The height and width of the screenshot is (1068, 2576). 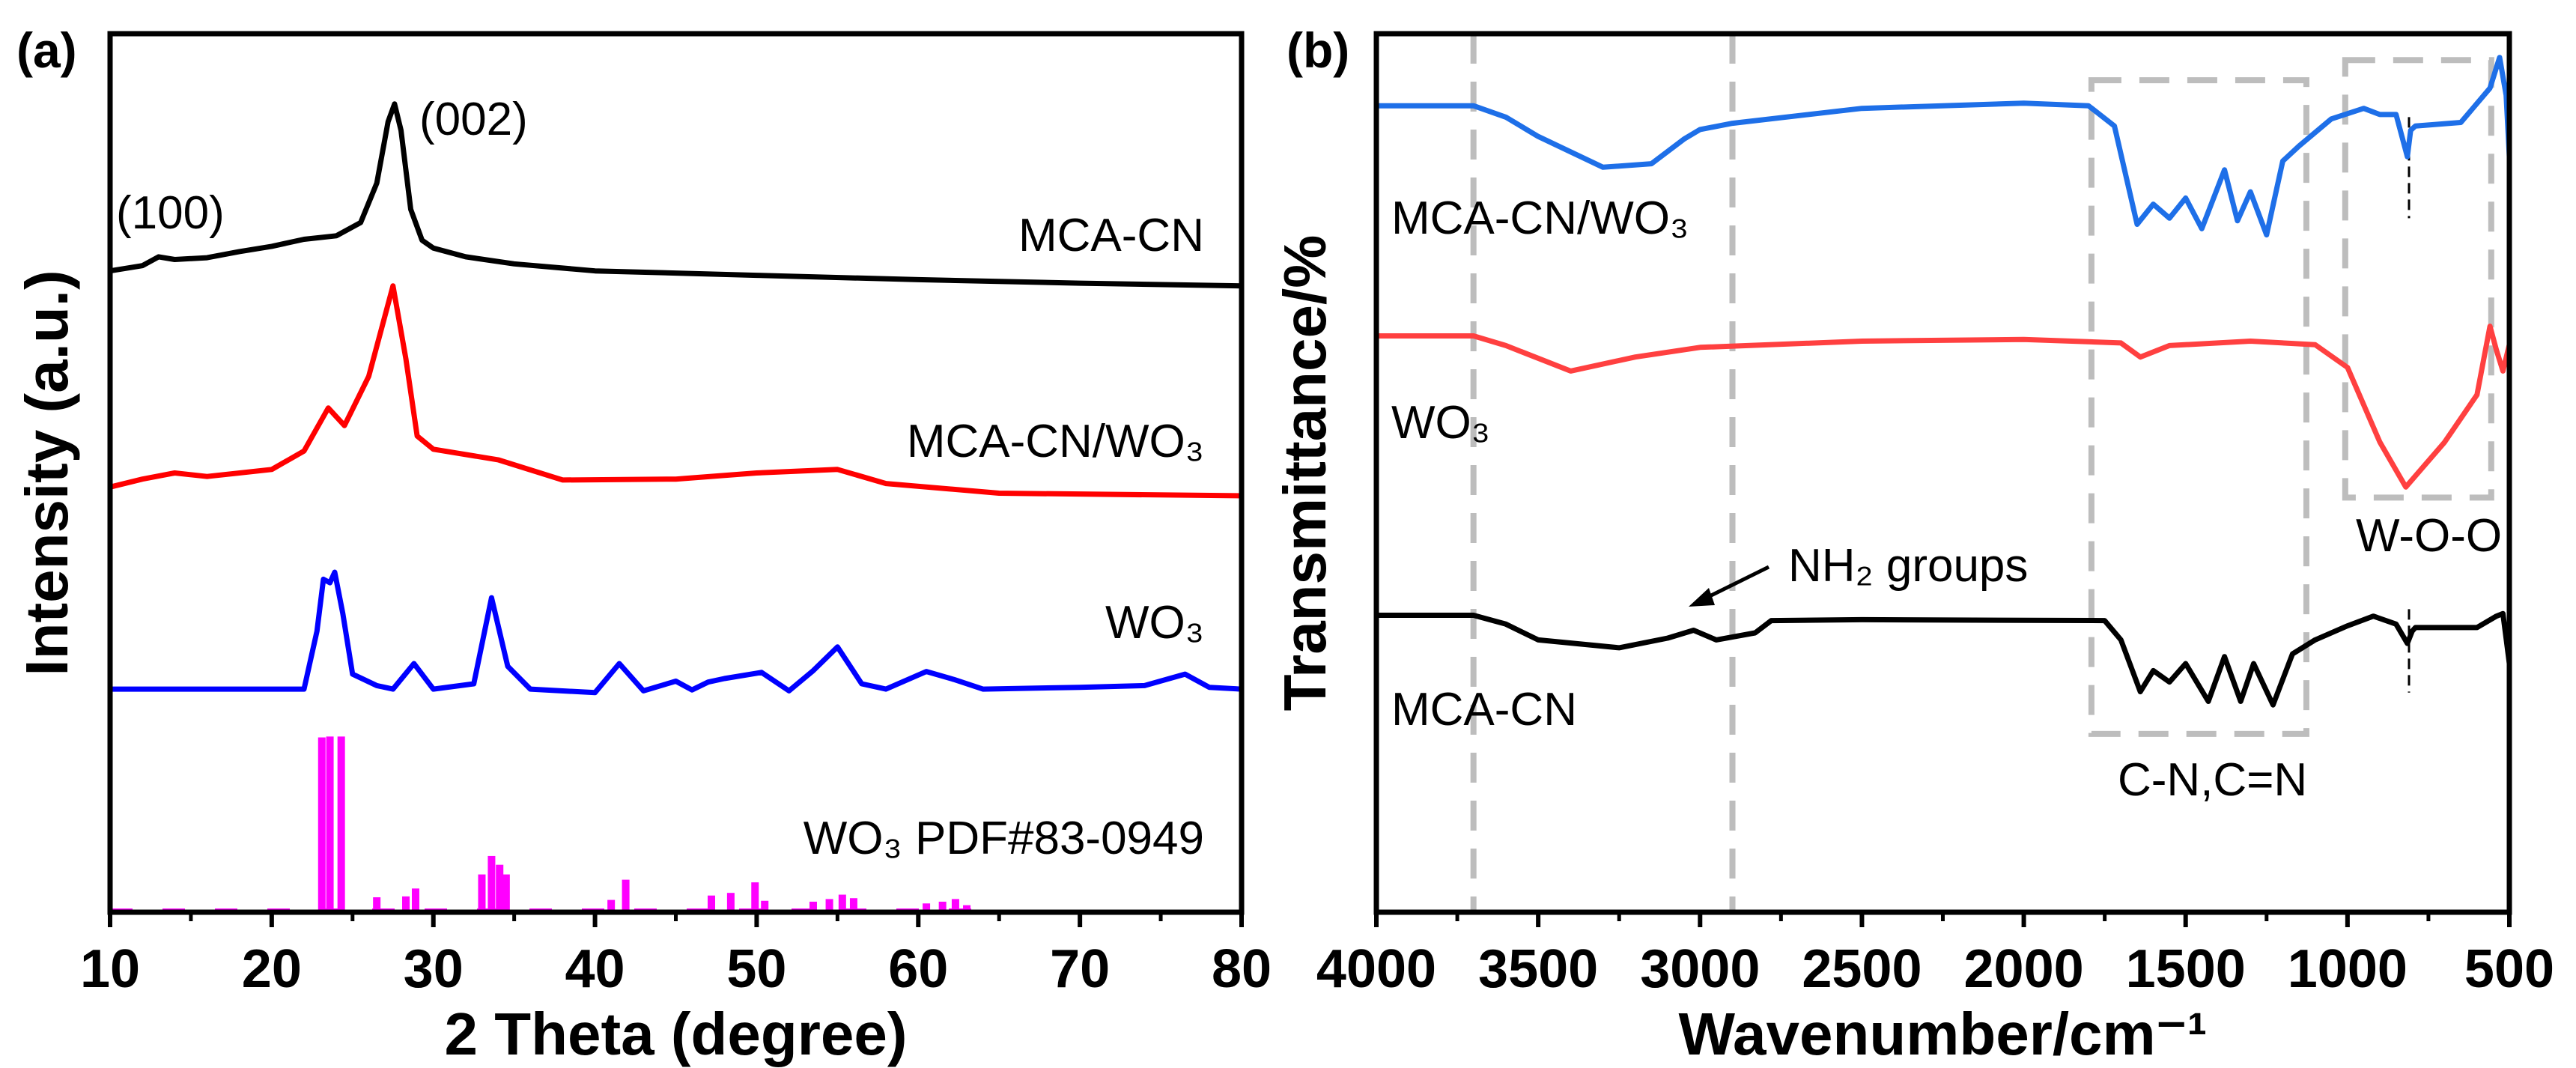 What do you see at coordinates (434, 969) in the screenshot?
I see `x-tick-label: 30` at bounding box center [434, 969].